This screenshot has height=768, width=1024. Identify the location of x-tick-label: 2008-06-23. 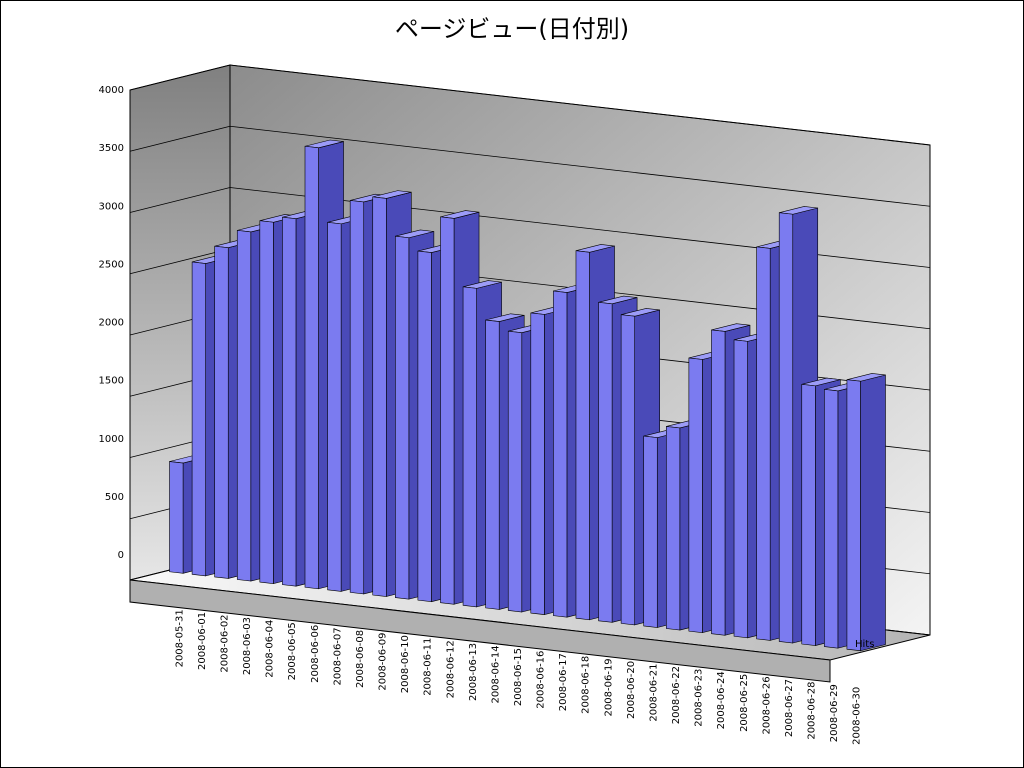
(699, 698).